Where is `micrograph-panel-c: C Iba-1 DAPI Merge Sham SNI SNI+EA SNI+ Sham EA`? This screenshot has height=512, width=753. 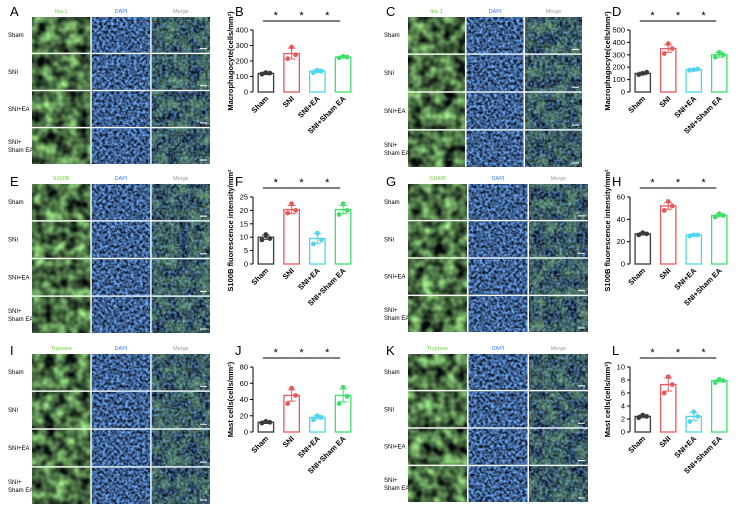
micrograph-panel-c: C Iba-1 DAPI Merge Sham SNI SNI+EA SNI+ Sham EA is located at coordinates (483, 85).